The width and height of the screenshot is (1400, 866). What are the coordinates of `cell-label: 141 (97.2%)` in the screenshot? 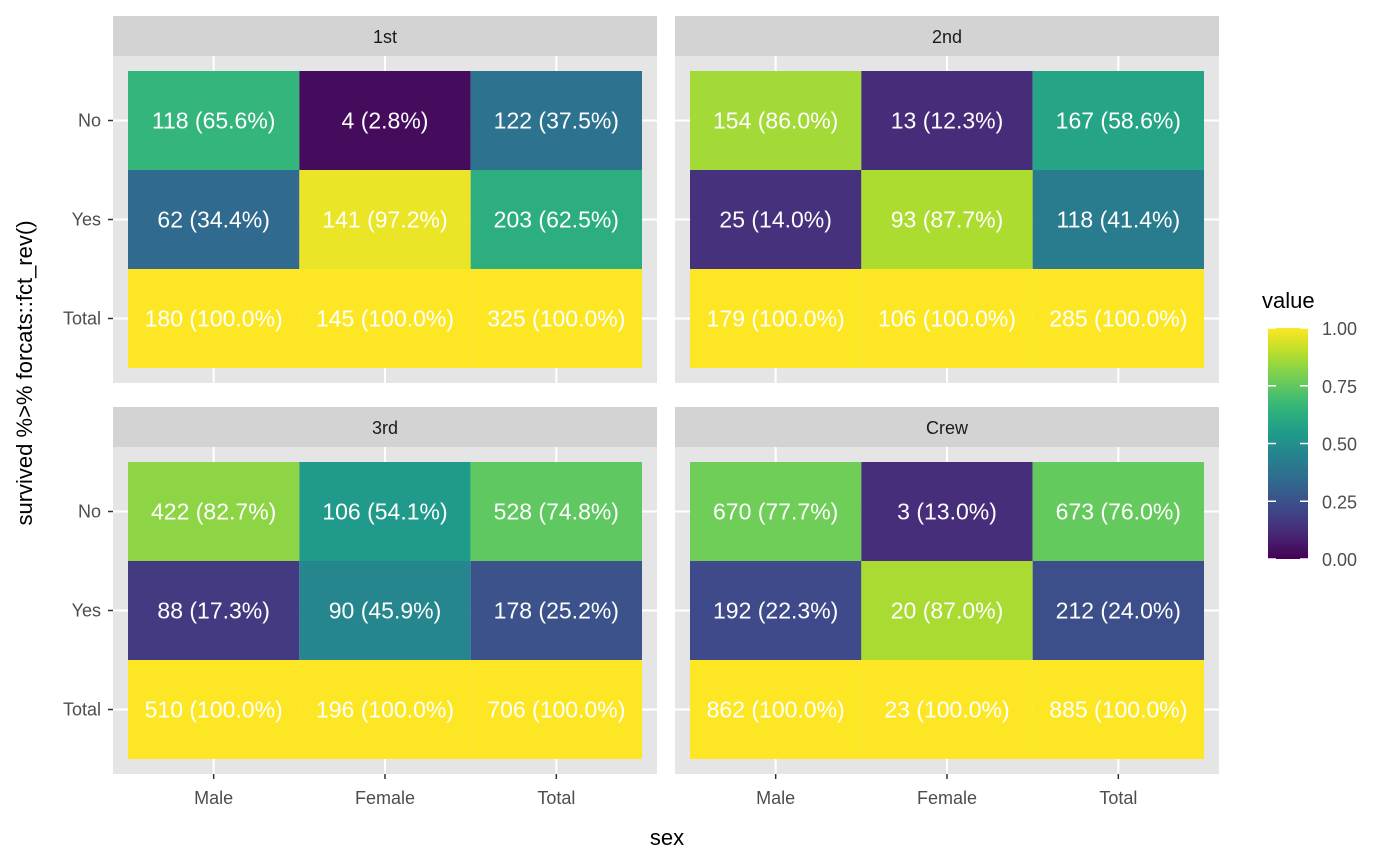 It's located at (384, 220).